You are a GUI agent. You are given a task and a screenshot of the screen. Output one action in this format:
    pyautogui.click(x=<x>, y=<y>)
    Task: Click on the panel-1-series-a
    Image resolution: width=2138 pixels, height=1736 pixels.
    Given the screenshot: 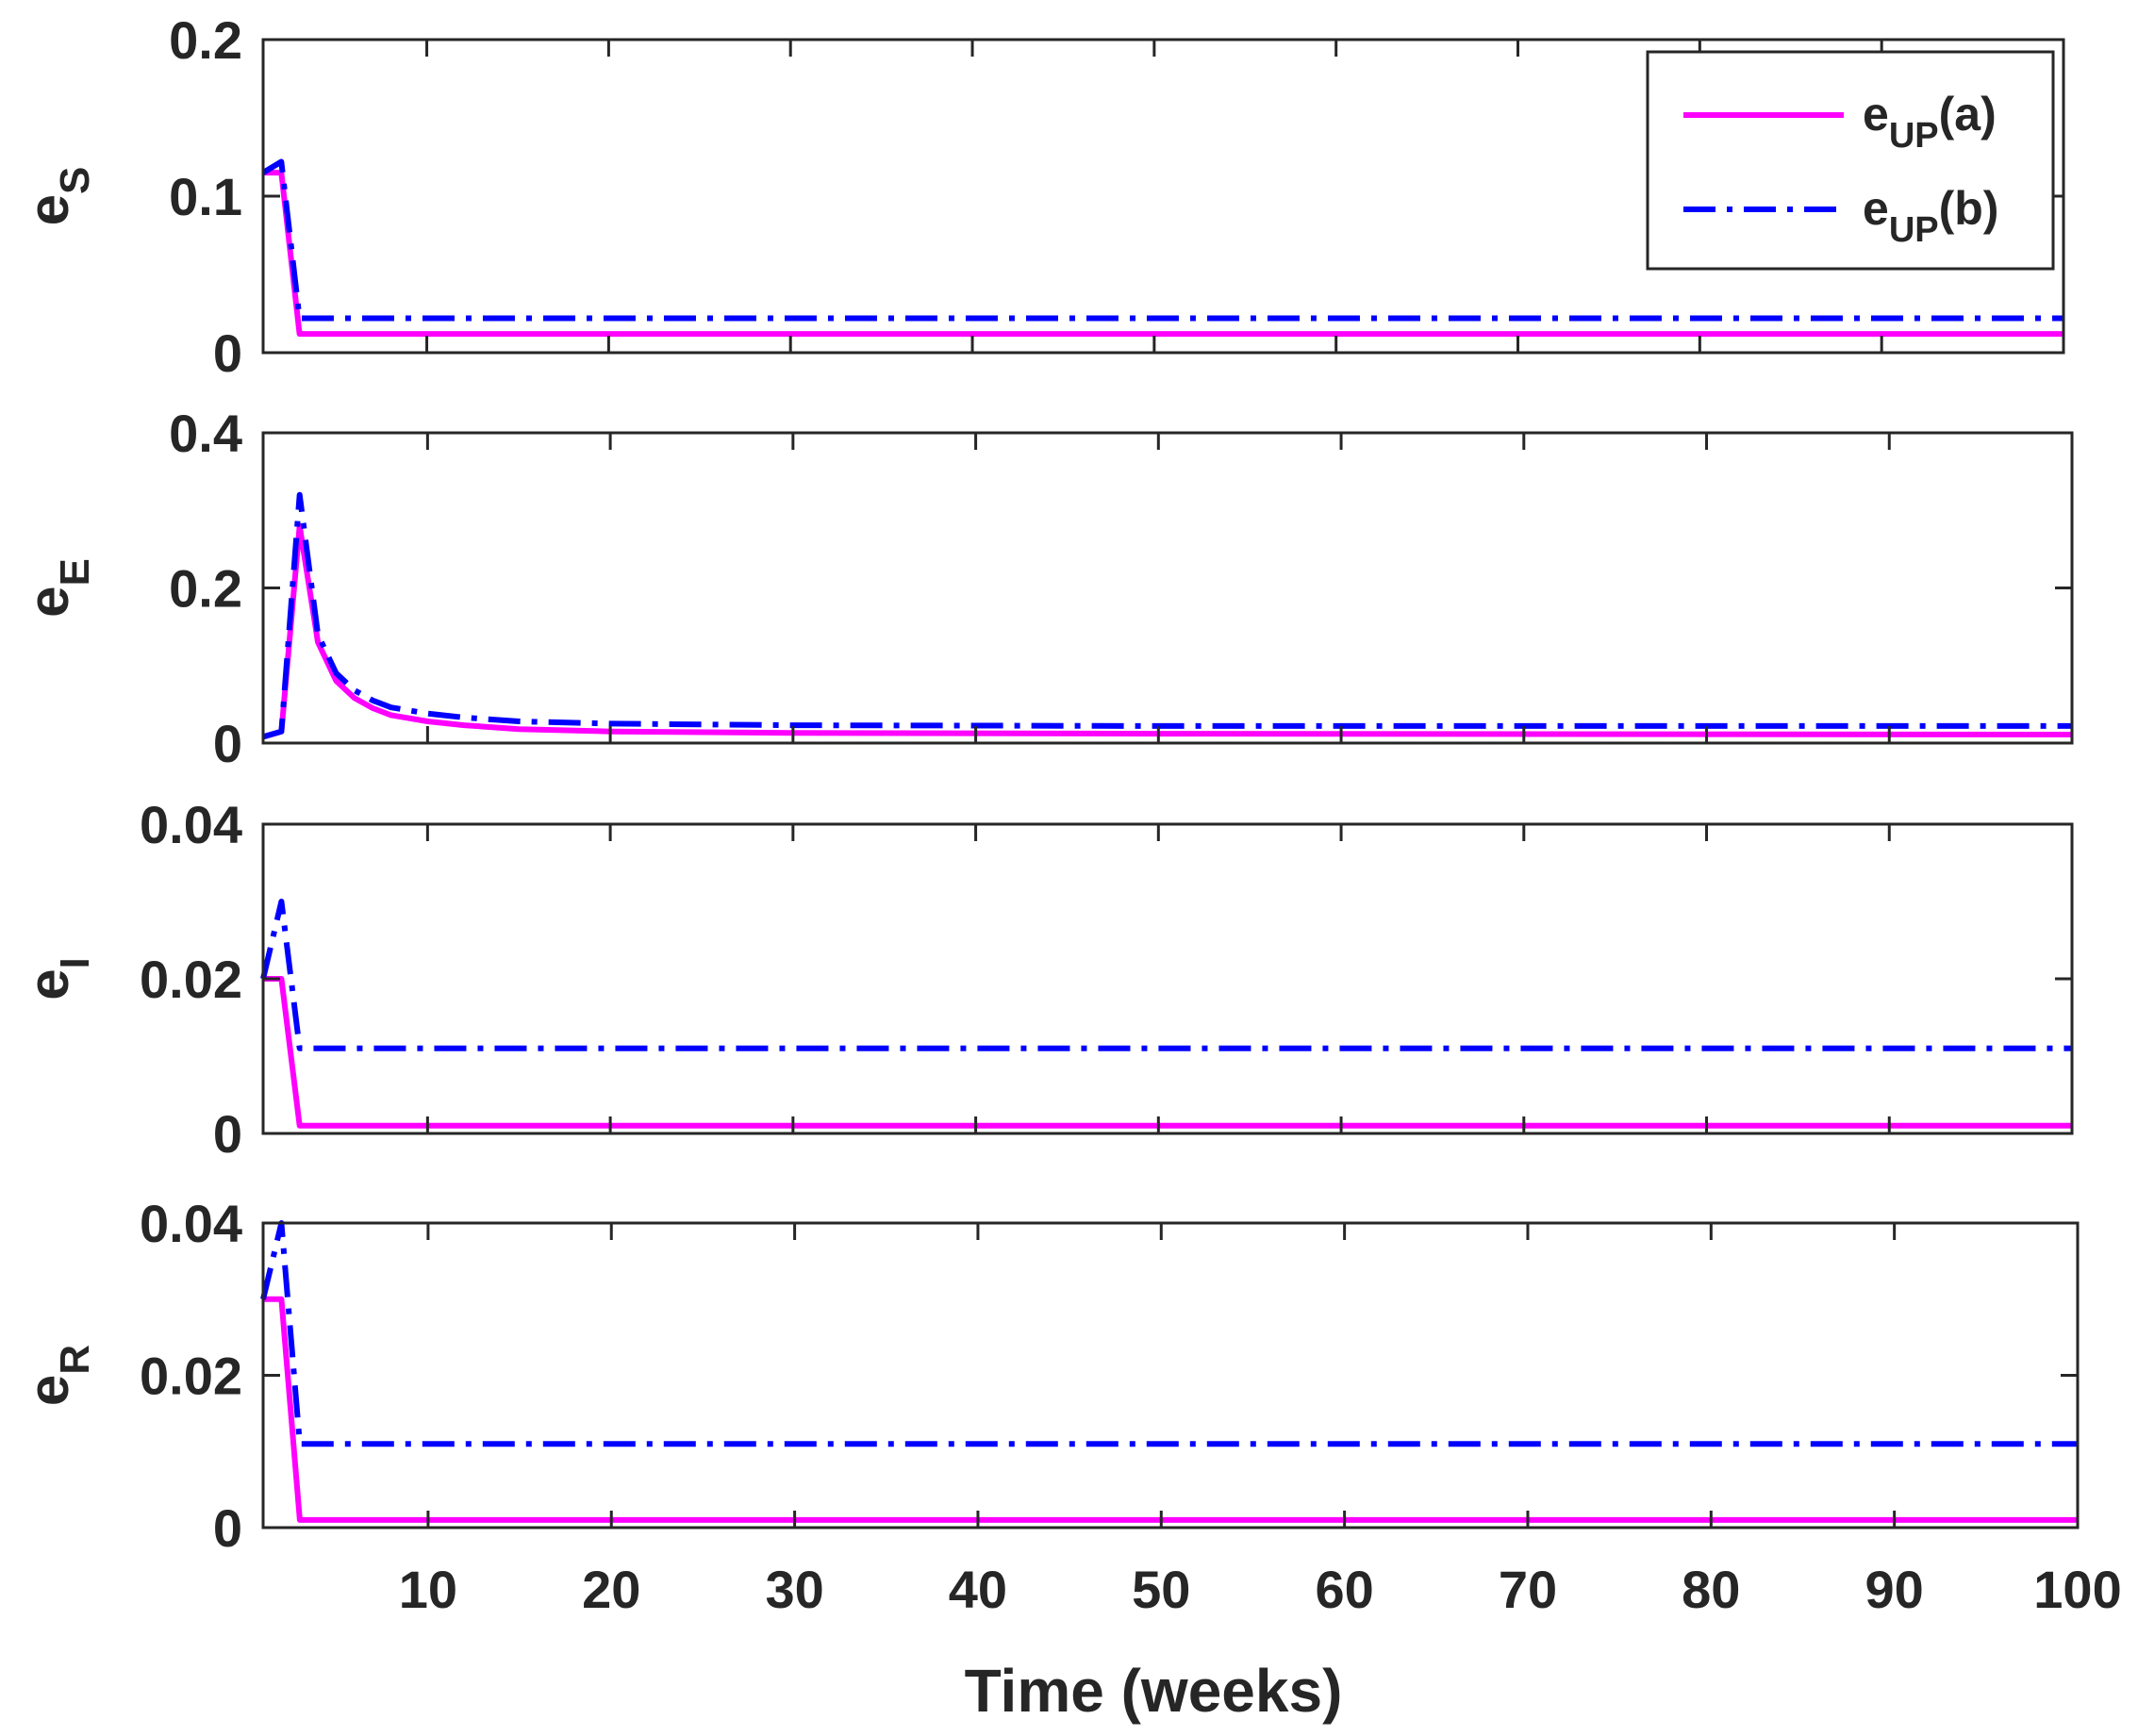 What is the action you would take?
    pyautogui.click(x=1163, y=254)
    